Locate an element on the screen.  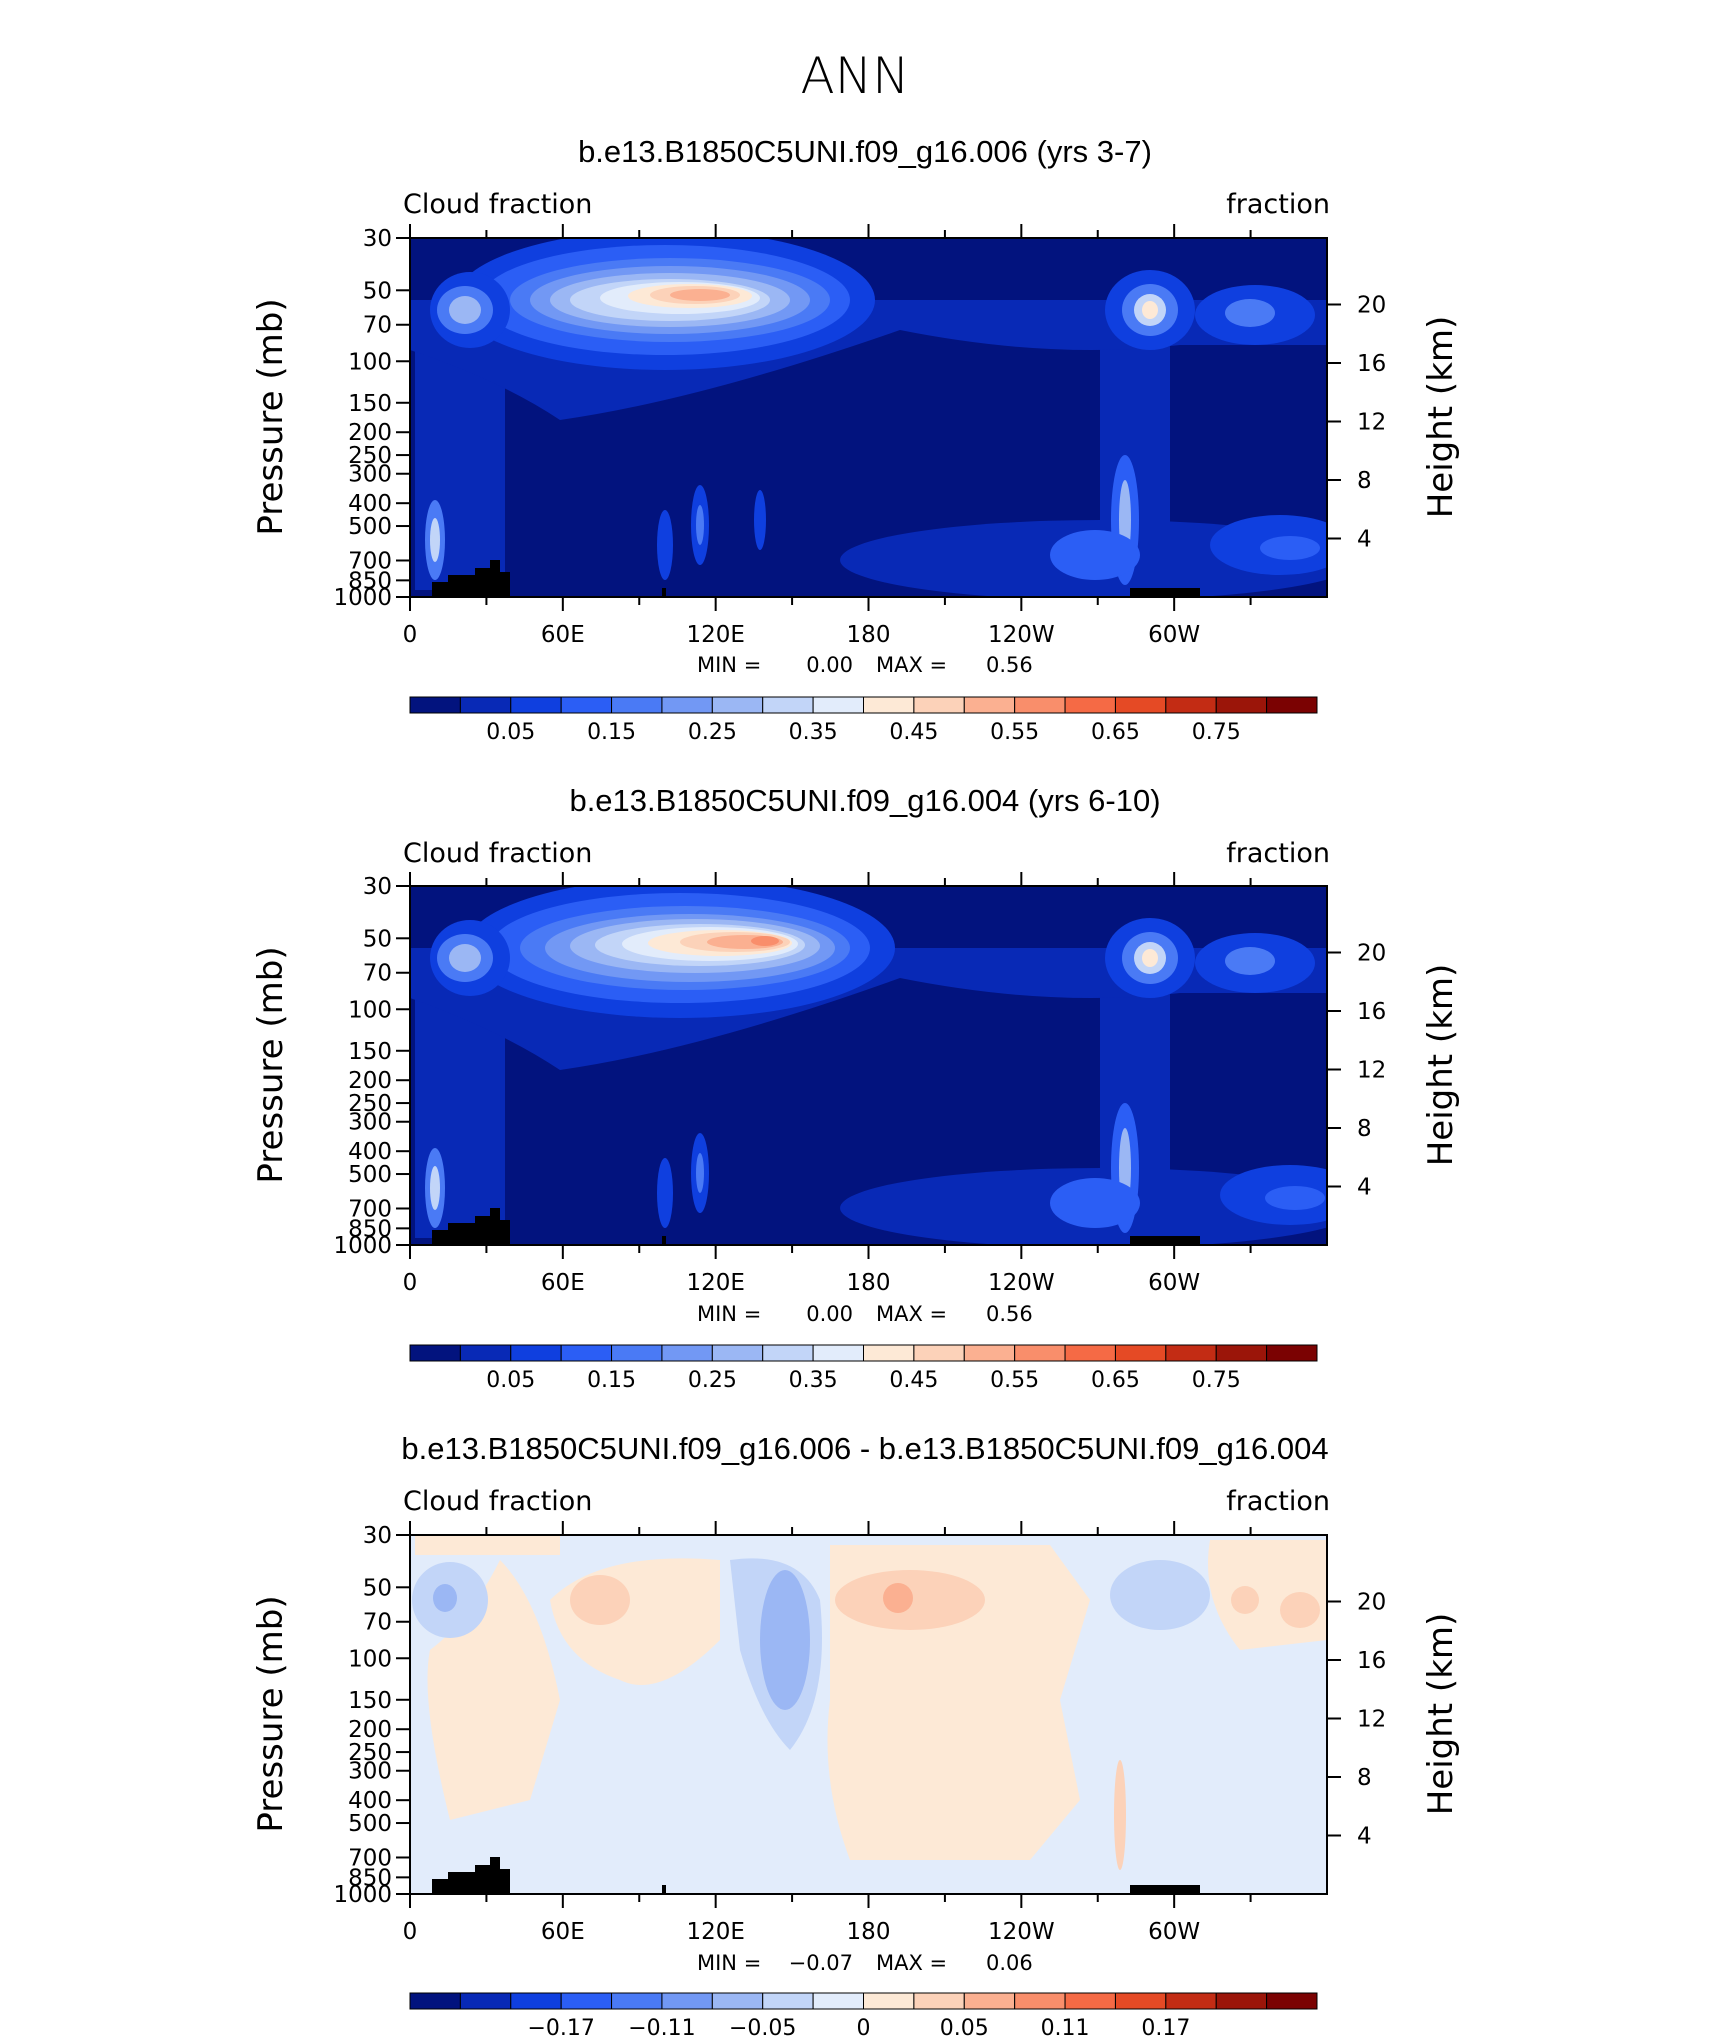
colorbar-label: −0.17 is located at coordinates (560, 2026).